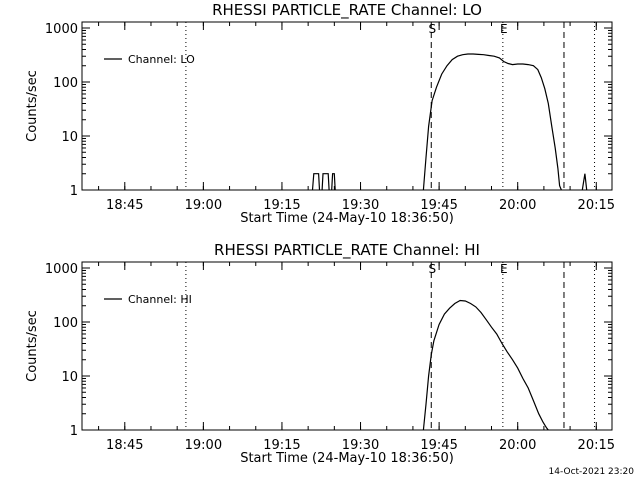 The image size is (640, 480). I want to click on chart-title: RHESSI PARTICLE_RATE Channel: LO, so click(347, 10).